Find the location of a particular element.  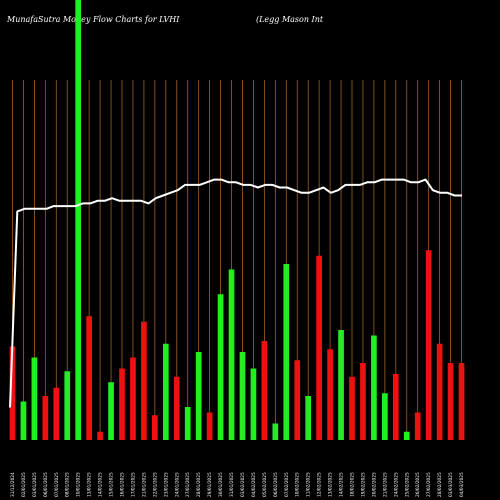

x-tick-label: 23/01/2025 is located at coordinates (166, 484).